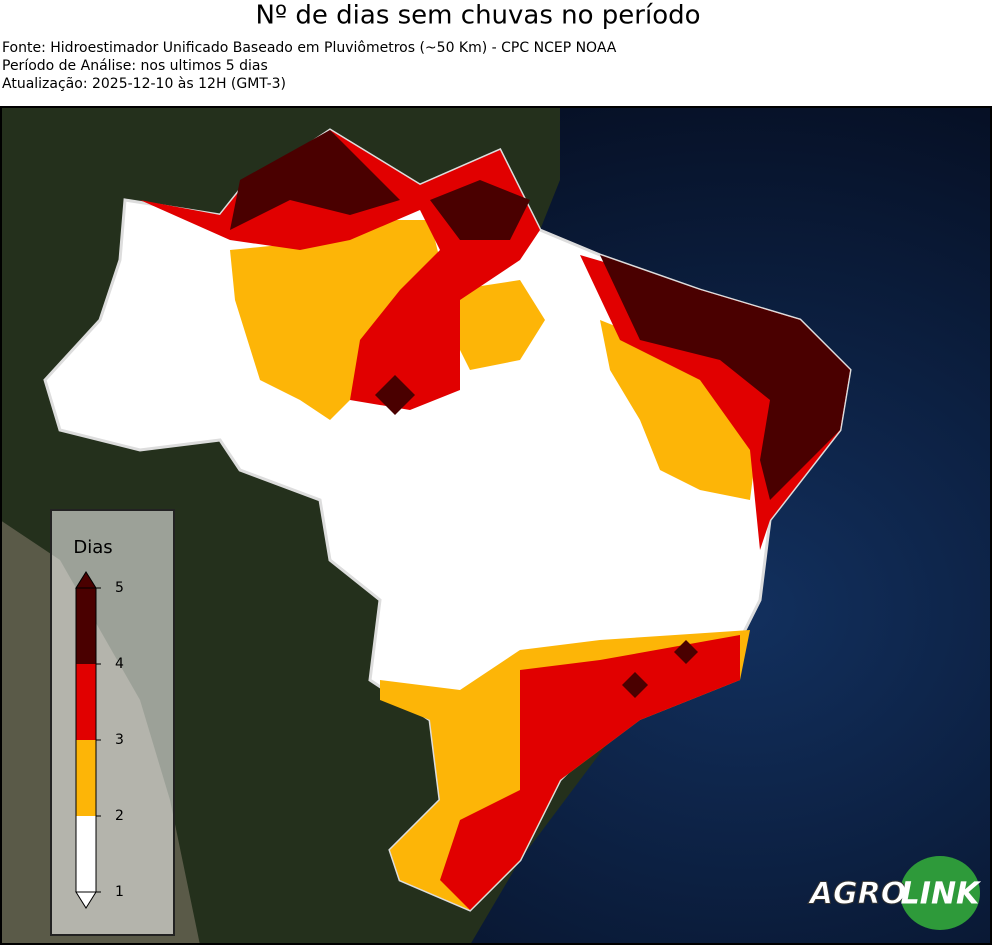  I want to click on legend-box, so click(112, 722).